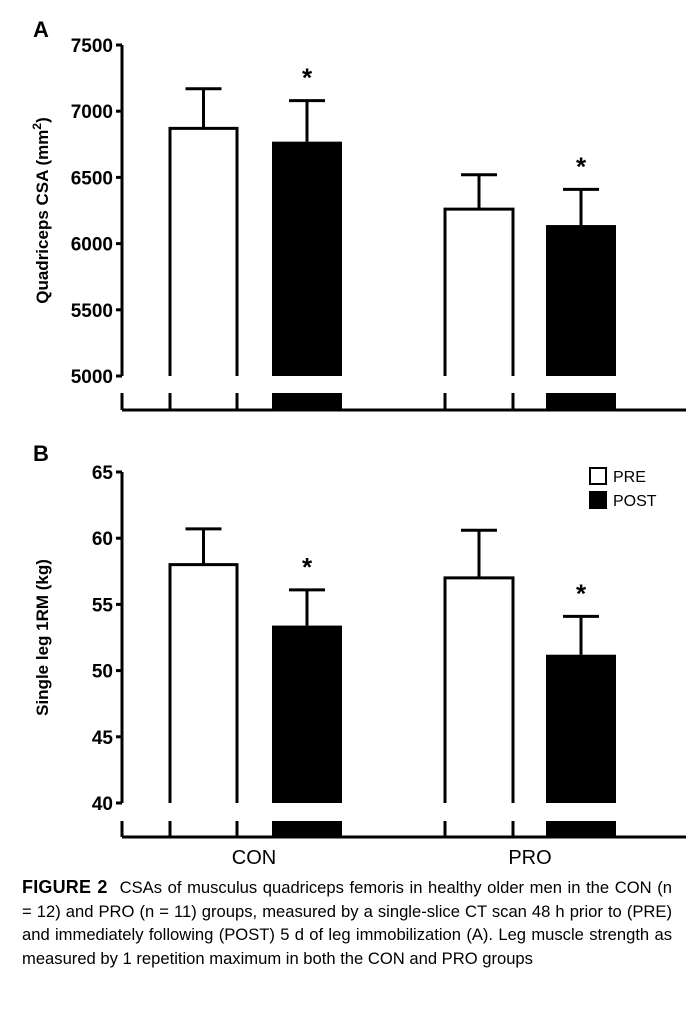 This screenshot has height=1022, width=690. What do you see at coordinates (307, 401) in the screenshot?
I see `panel-a-bar-base-con-post` at bounding box center [307, 401].